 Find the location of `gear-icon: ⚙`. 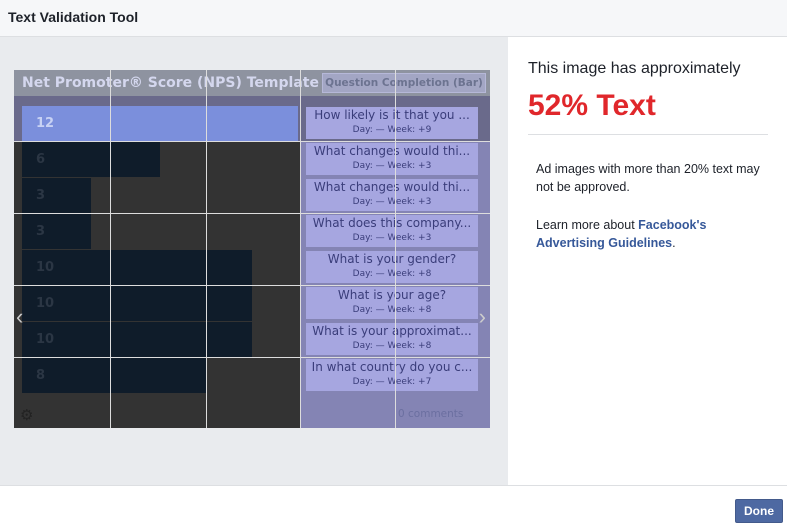

gear-icon: ⚙ is located at coordinates (27, 415).